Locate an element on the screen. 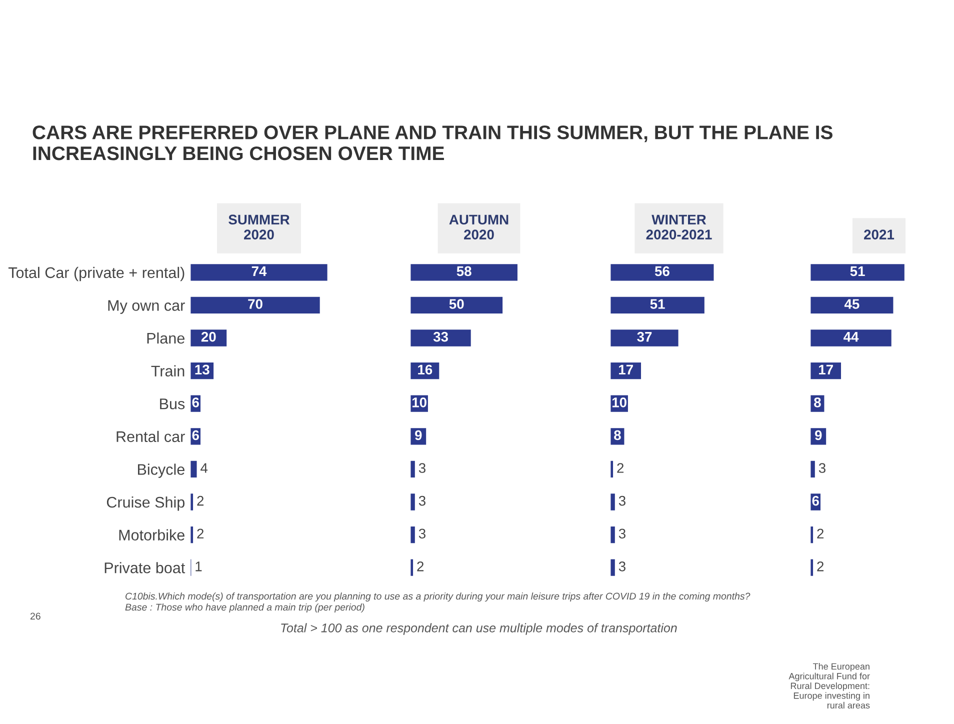 The image size is (954, 724). data-label: 58 is located at coordinates (464, 271).